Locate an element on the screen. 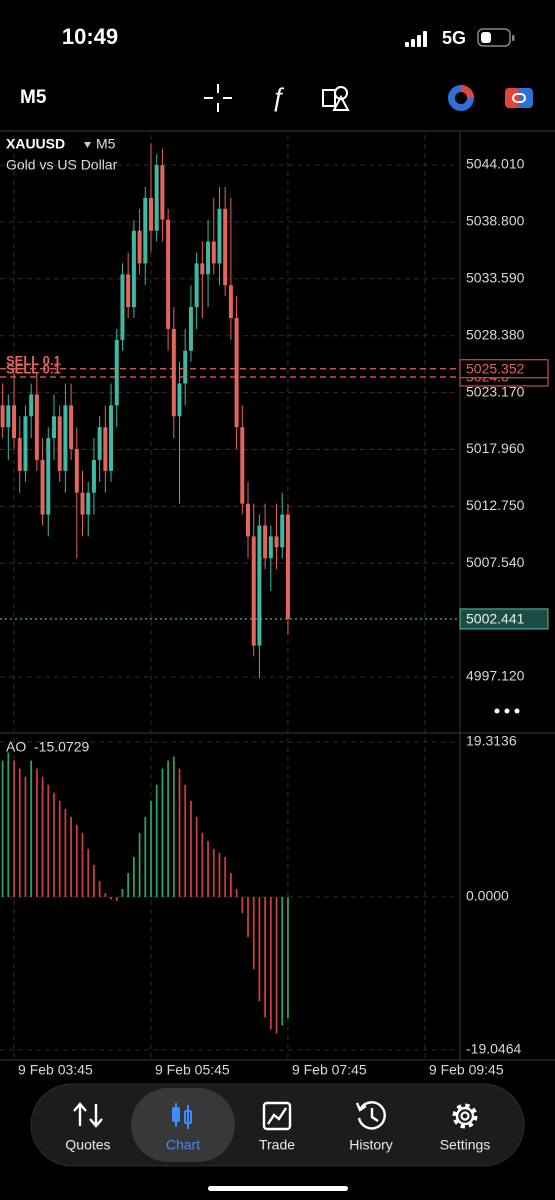 The image size is (555, 1200). current-price-box is located at coordinates (504, 619).